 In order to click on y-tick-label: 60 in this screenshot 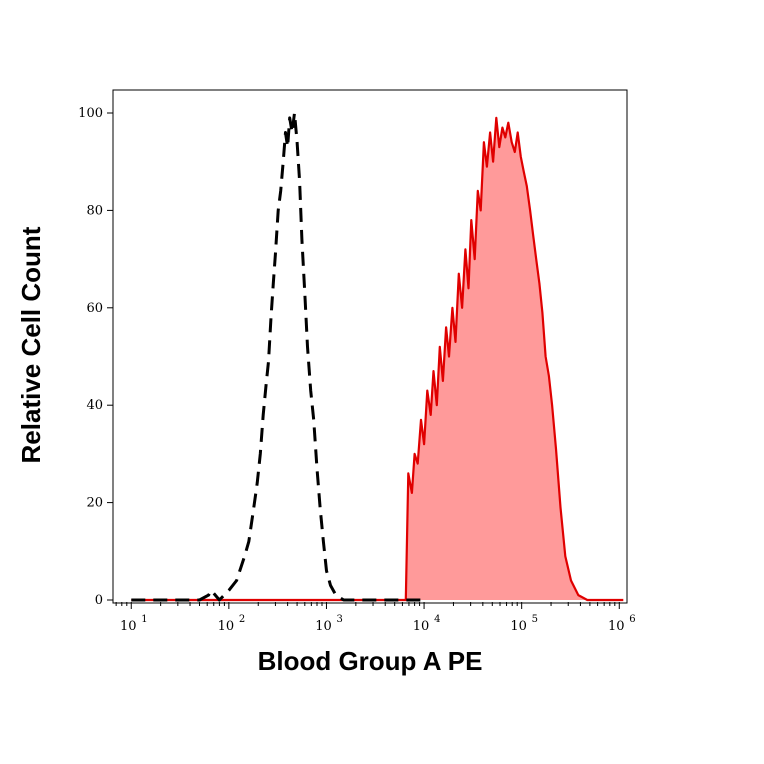, I will do `click(94, 308)`.